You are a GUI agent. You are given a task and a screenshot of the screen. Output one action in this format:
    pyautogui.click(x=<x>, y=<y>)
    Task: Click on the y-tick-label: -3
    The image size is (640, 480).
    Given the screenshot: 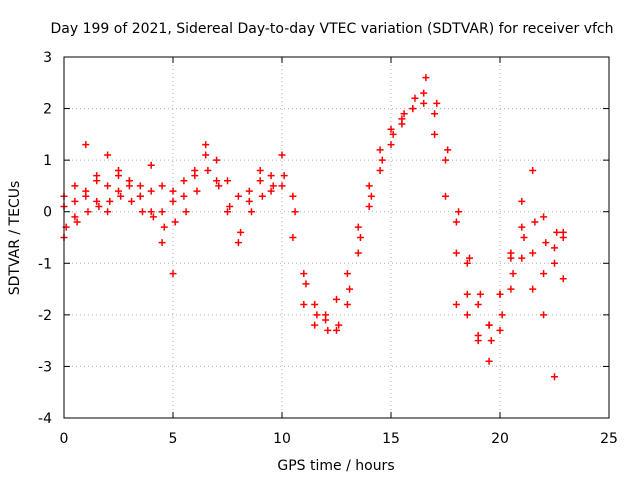 What is the action you would take?
    pyautogui.click(x=45, y=367)
    